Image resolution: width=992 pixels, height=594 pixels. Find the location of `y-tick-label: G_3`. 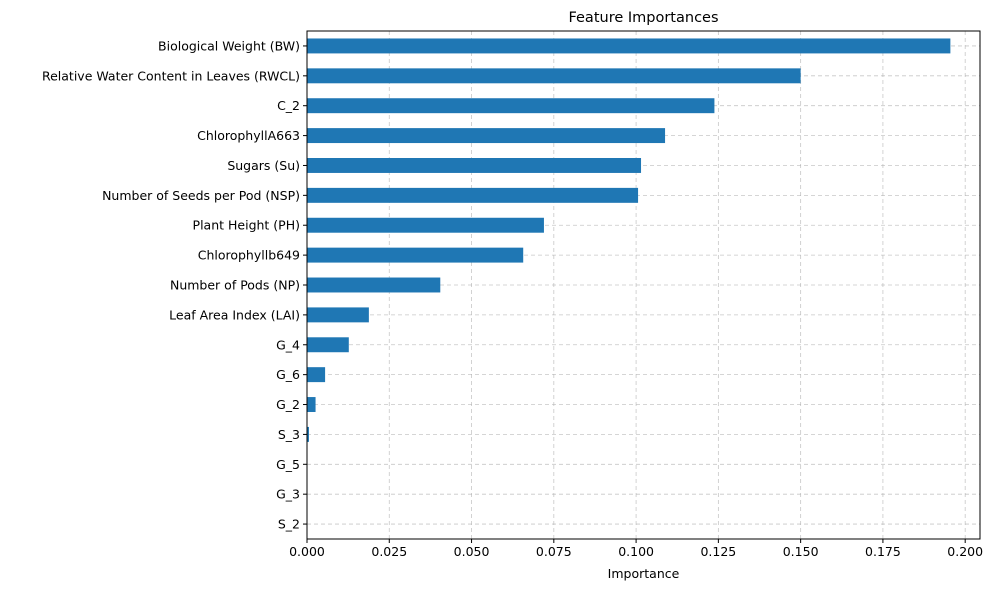

y-tick-label: G_3 is located at coordinates (288, 494).